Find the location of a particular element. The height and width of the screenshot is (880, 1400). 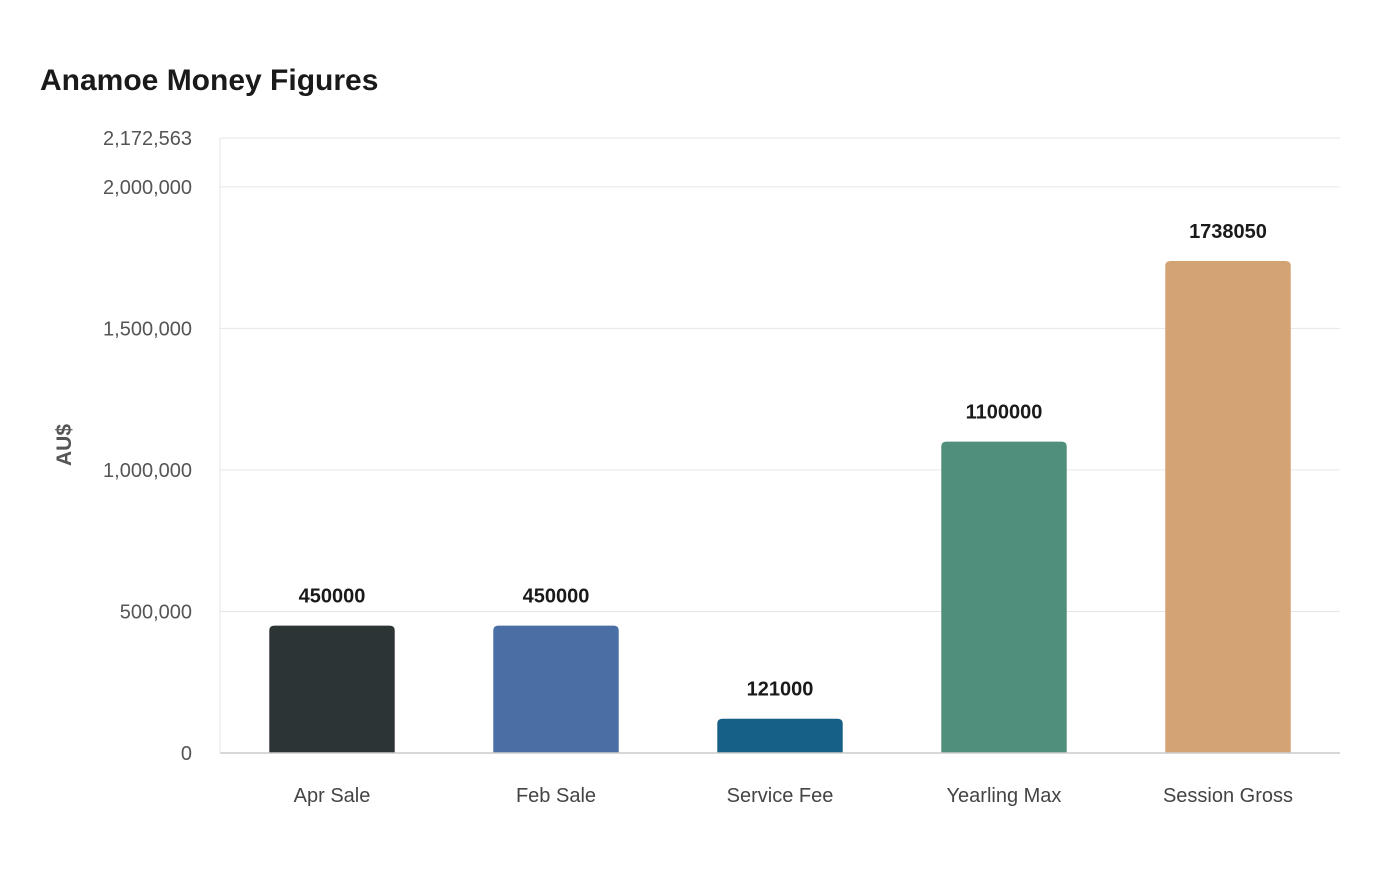

data-label: 121000 is located at coordinates (780, 690).